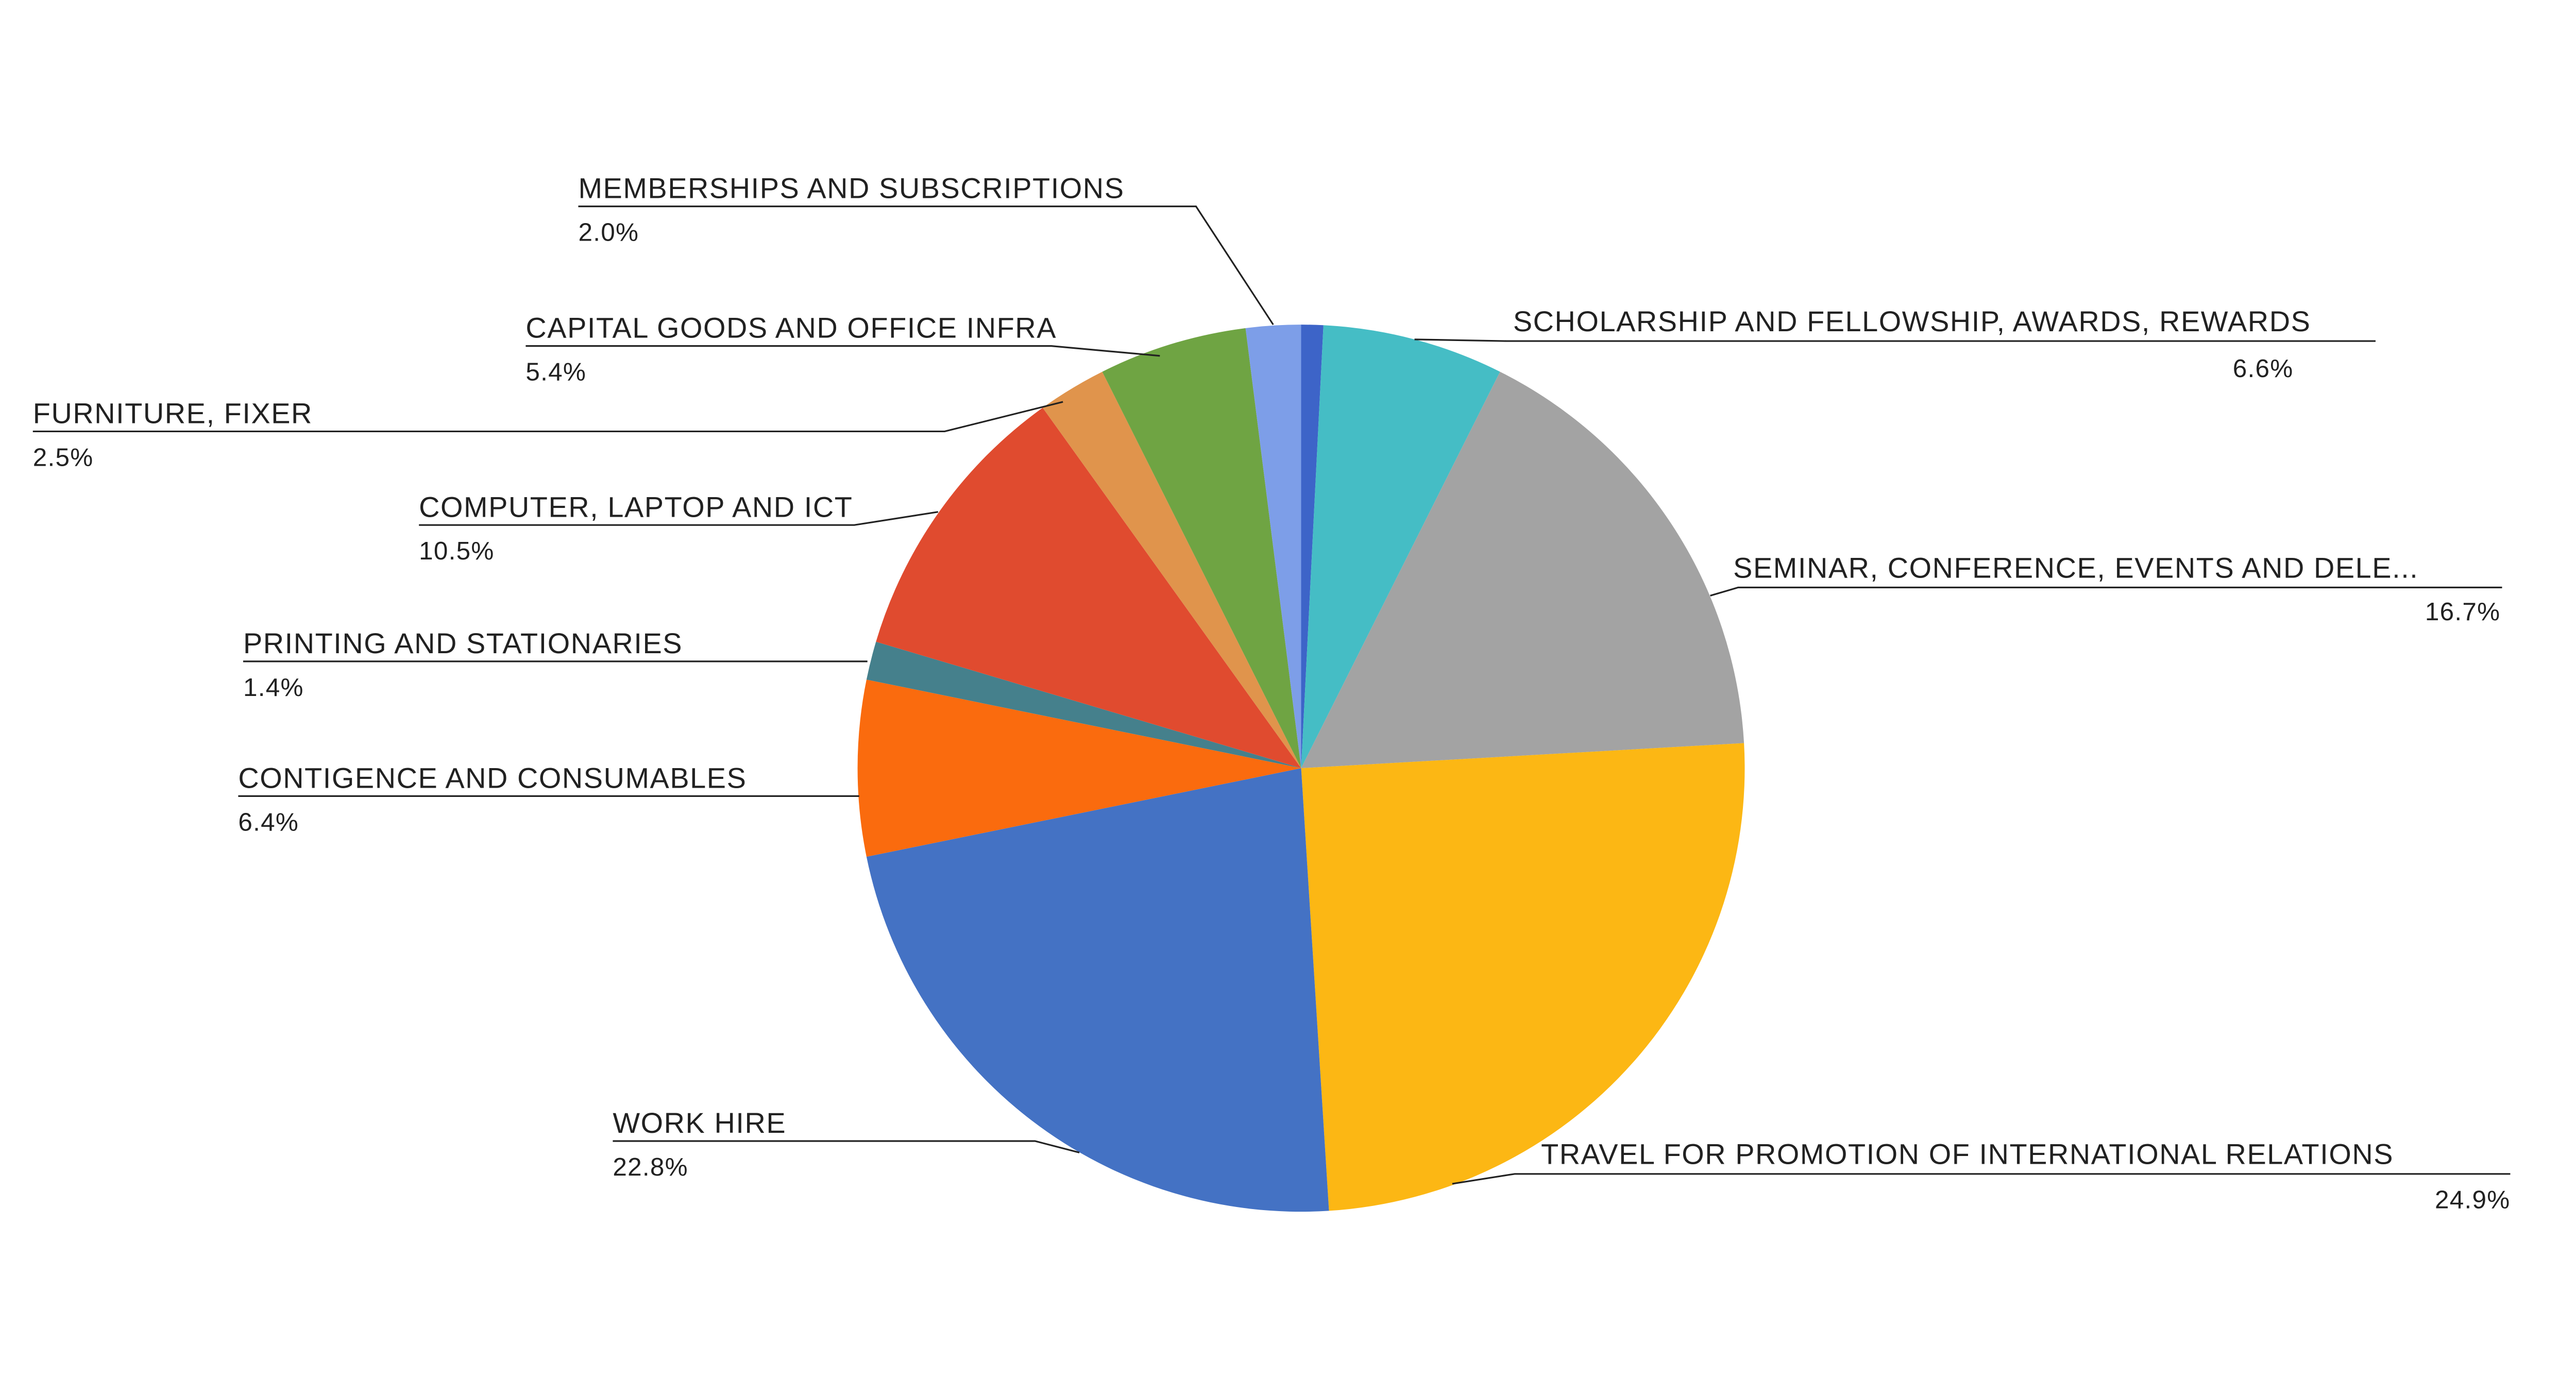  Describe the element at coordinates (846, 1146) in the screenshot. I see `leader-line-work-hire` at that location.